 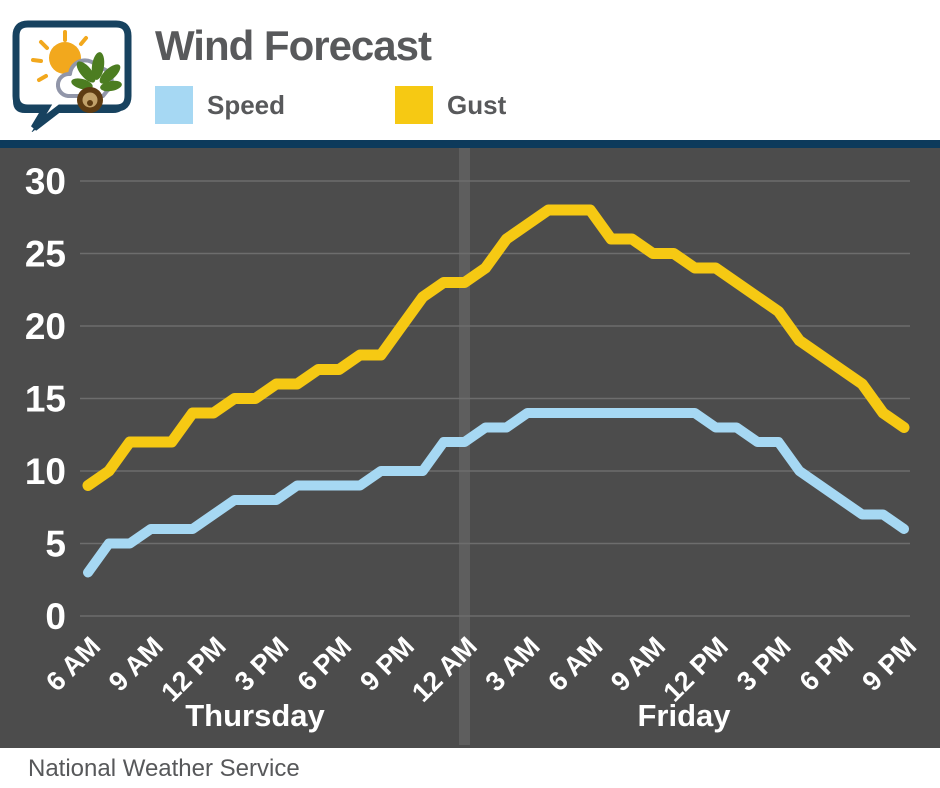 I want to click on x-tick-label-6: 12 AM, so click(x=444, y=669).